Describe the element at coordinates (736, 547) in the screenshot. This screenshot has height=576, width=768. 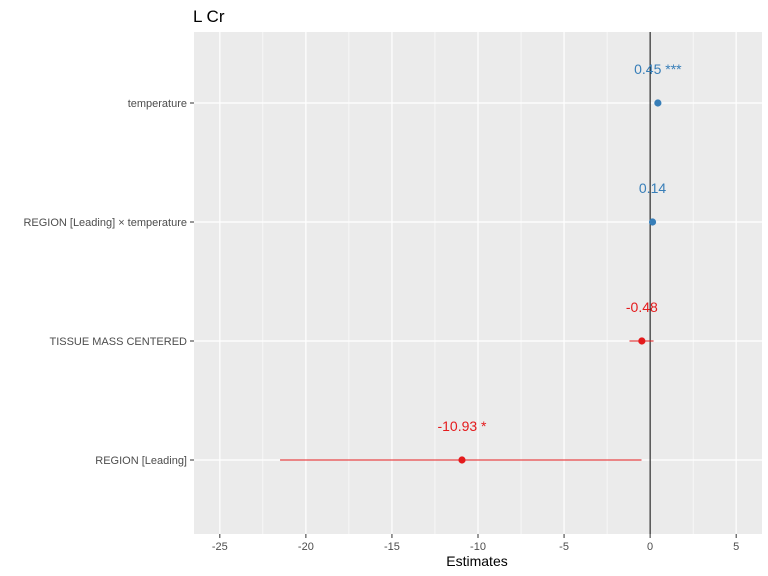
I see `x-tick-label: 5` at that location.